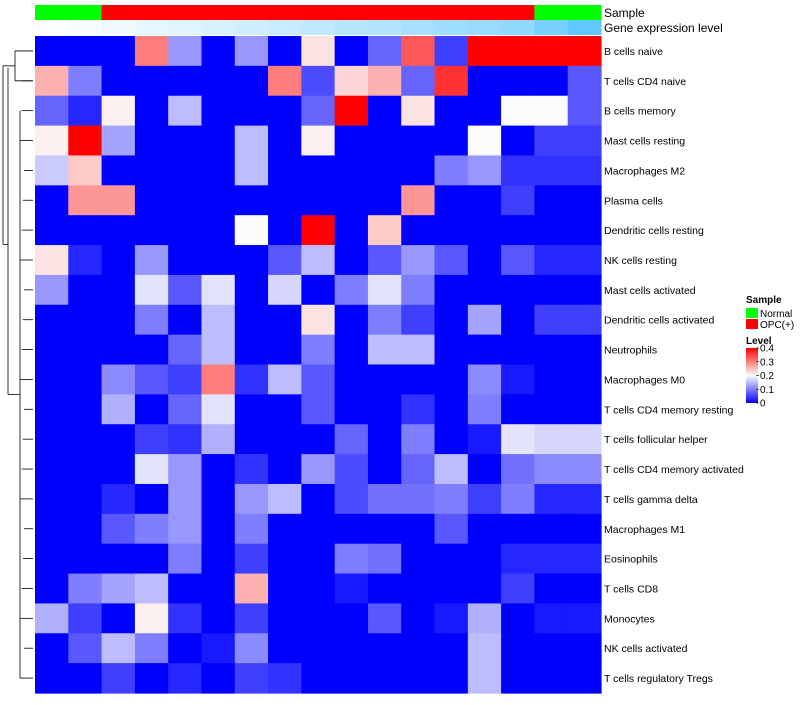  Describe the element at coordinates (663, 28) in the screenshot. I see `annotation-track-label: Gene expression level` at that location.